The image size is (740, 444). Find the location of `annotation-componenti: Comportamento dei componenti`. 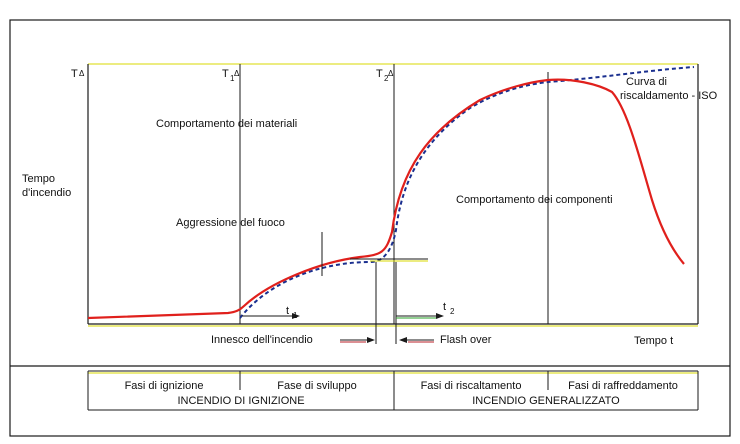

annotation-componenti: Comportamento dei componenti is located at coordinates (534, 200).